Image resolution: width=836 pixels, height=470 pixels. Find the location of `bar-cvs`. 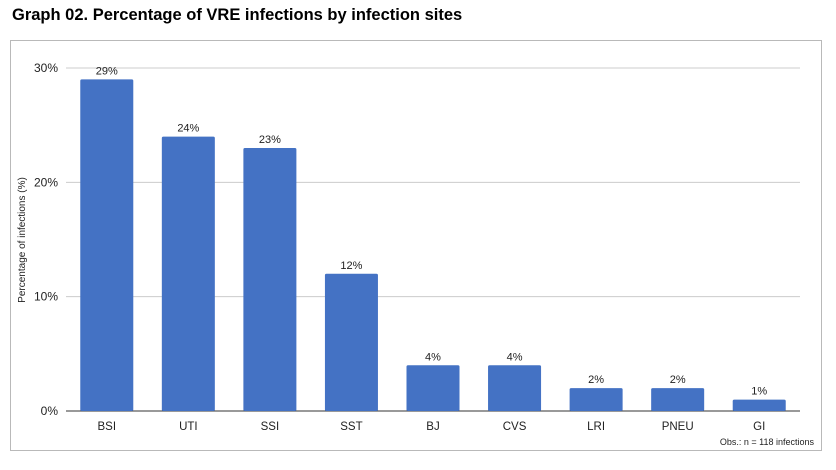

bar-cvs is located at coordinates (515, 388).